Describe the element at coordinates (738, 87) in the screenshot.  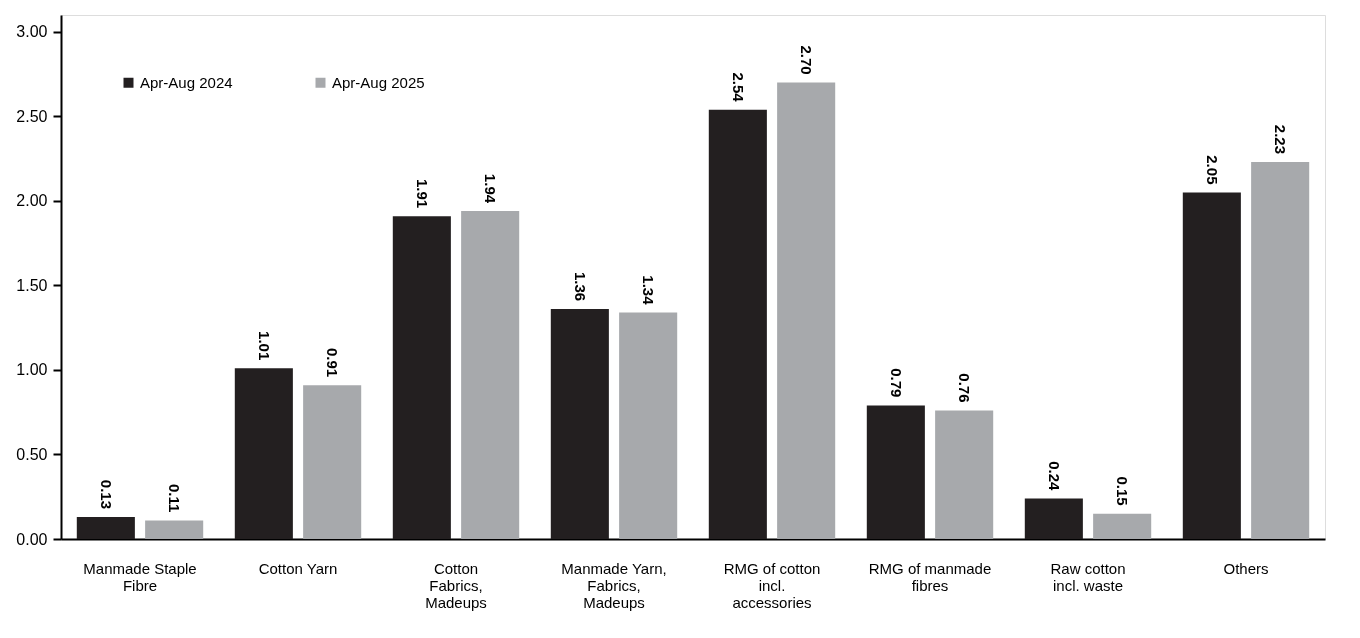
I see `data-label: 2.54` at that location.